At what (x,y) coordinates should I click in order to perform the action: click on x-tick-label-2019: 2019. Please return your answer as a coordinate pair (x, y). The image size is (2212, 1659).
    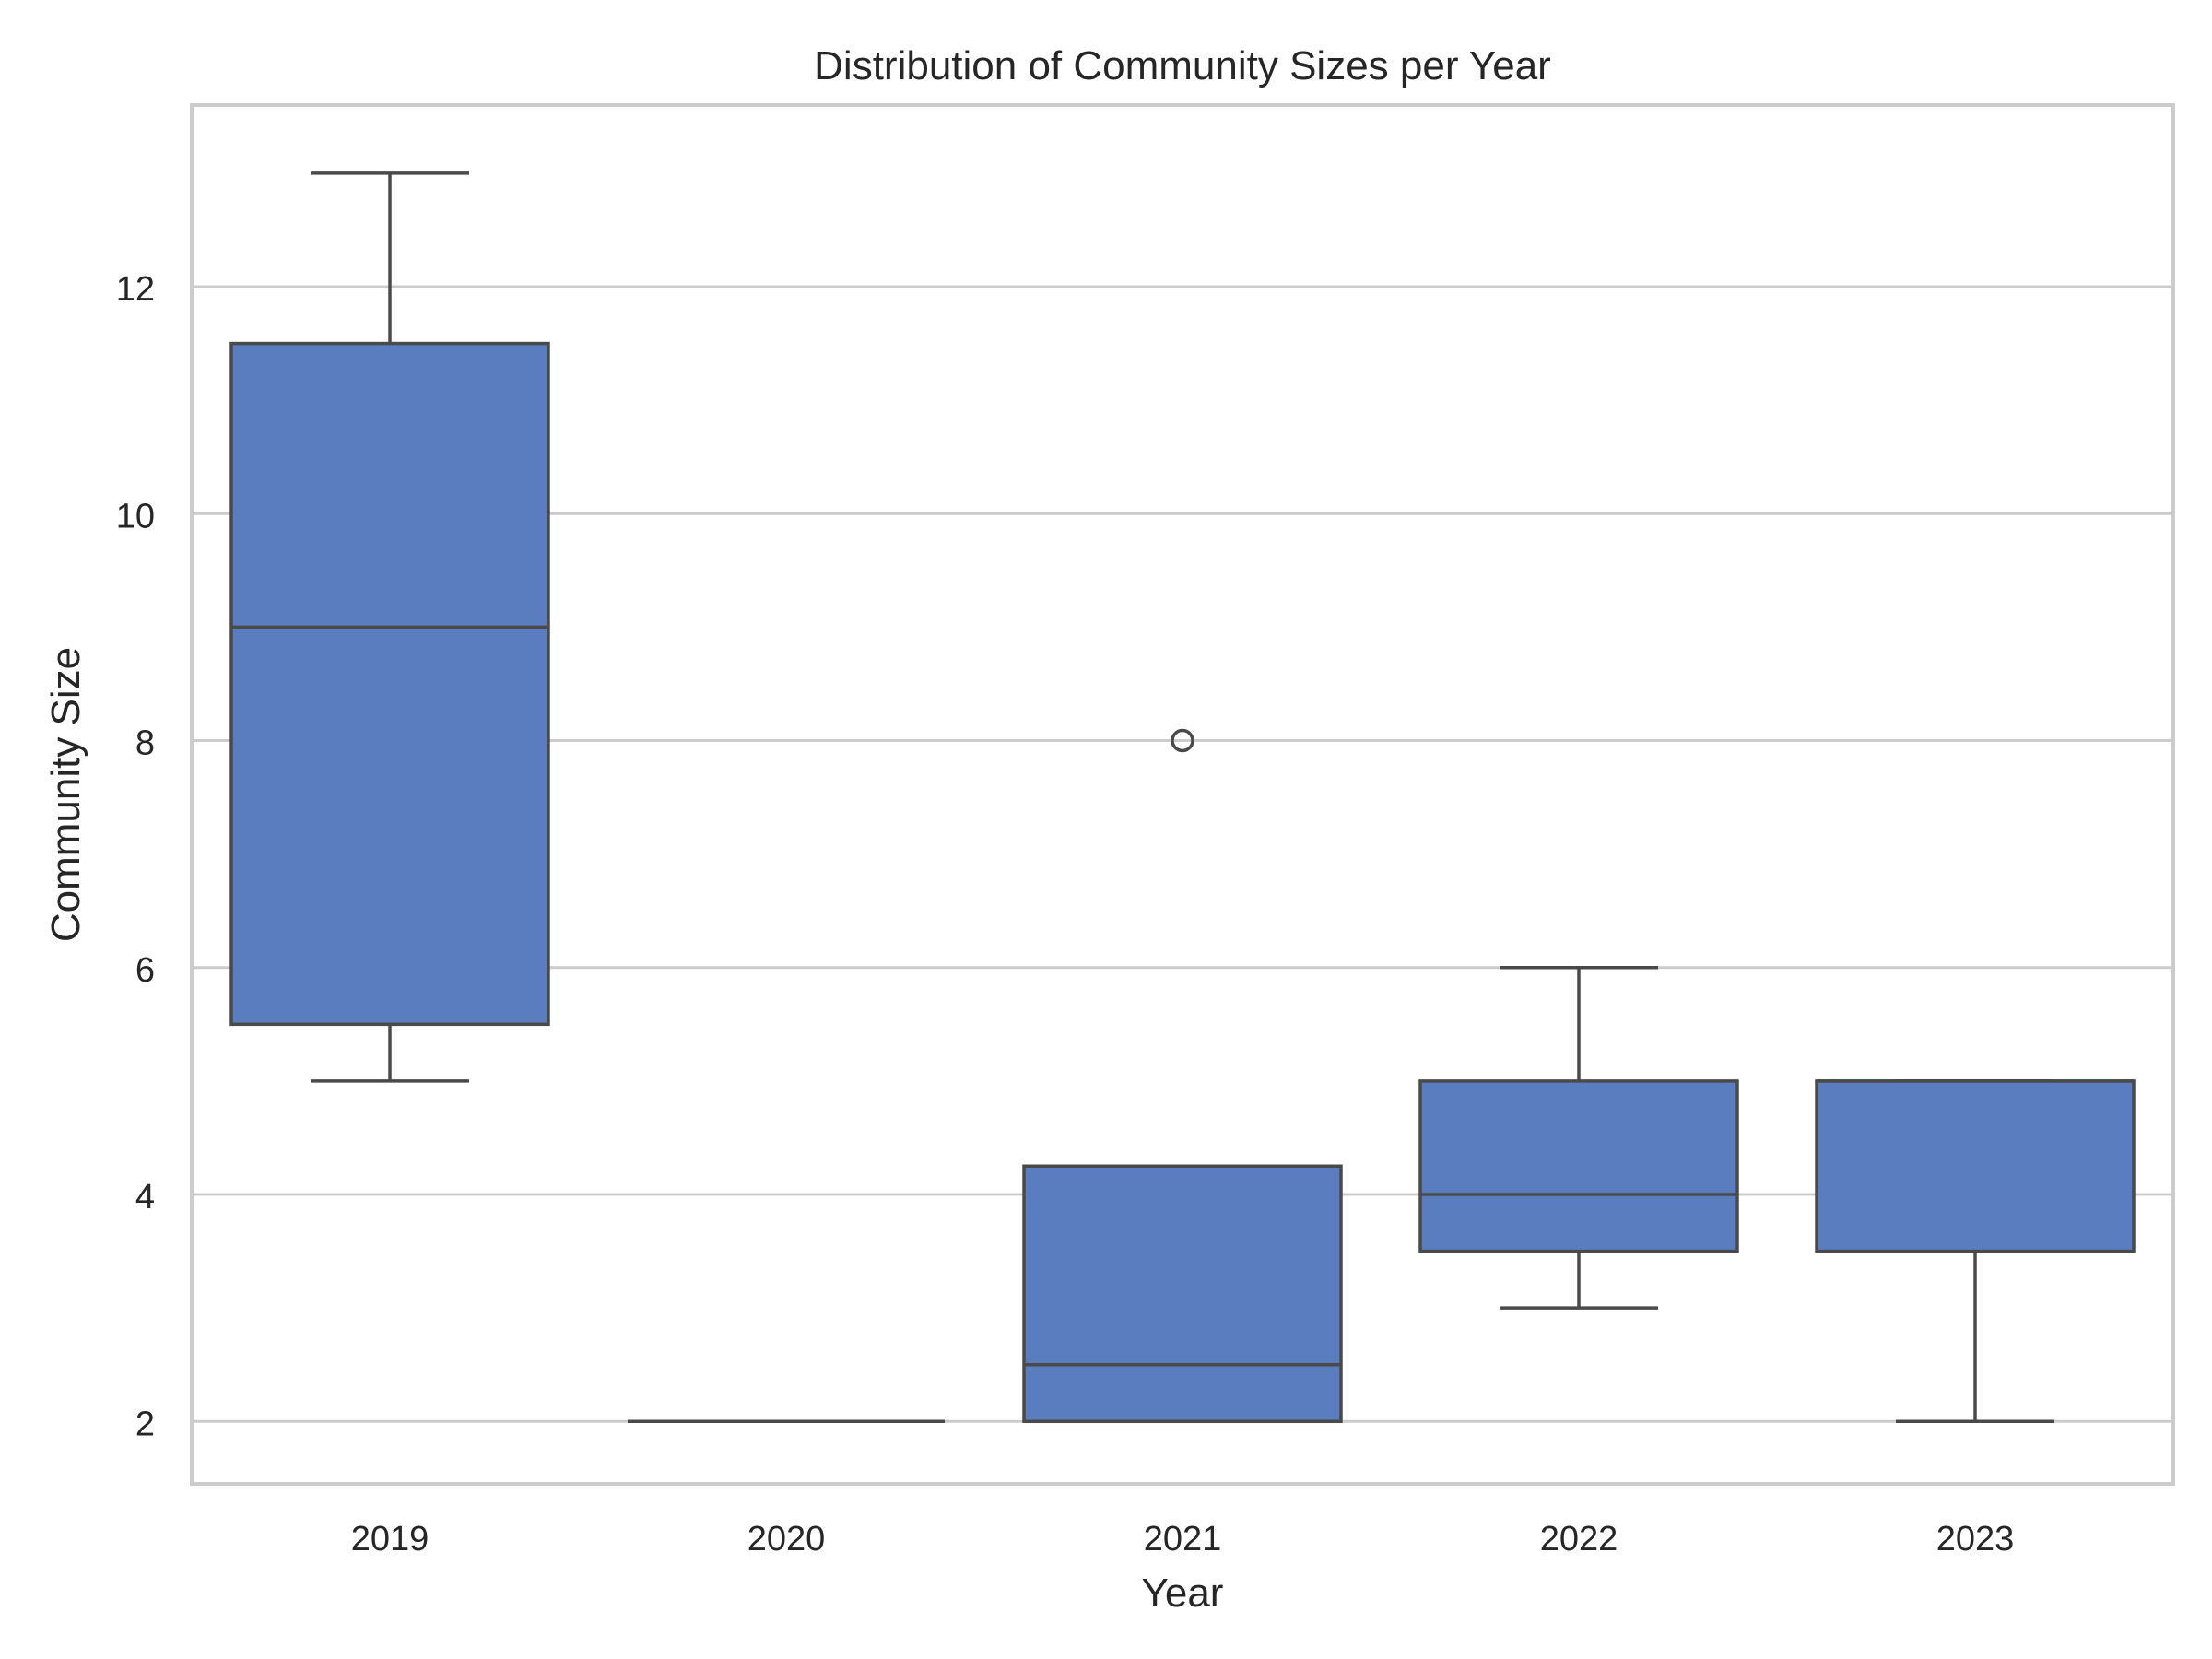
    Looking at the image, I should click on (390, 1539).